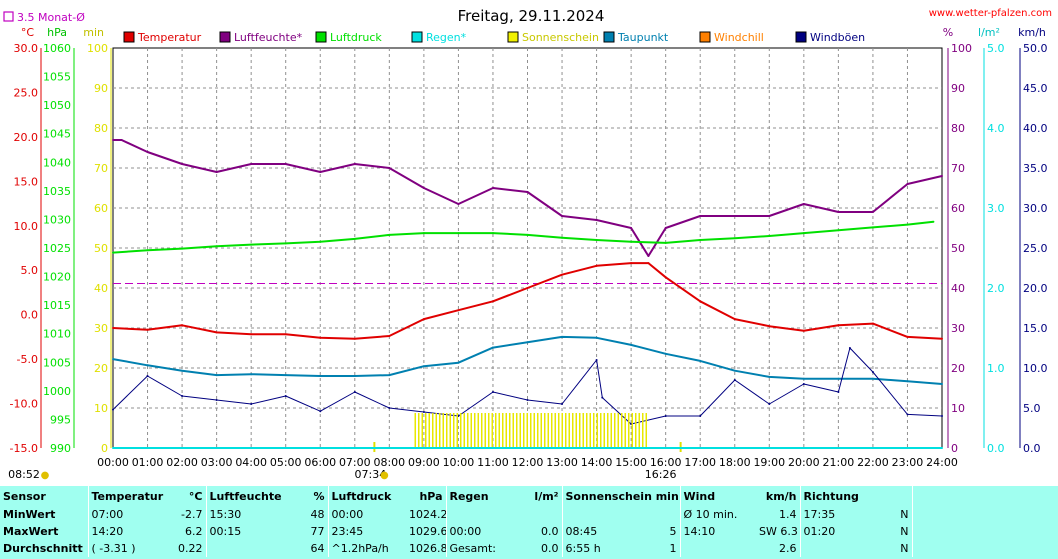  I want to click on sun-tick: 50, so click(101, 248).